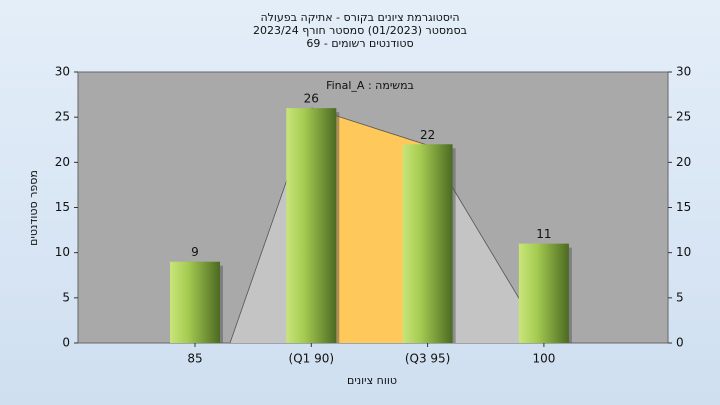 The image size is (720, 405). What do you see at coordinates (62, 72) in the screenshot?
I see `y-tick-label: 30` at bounding box center [62, 72].